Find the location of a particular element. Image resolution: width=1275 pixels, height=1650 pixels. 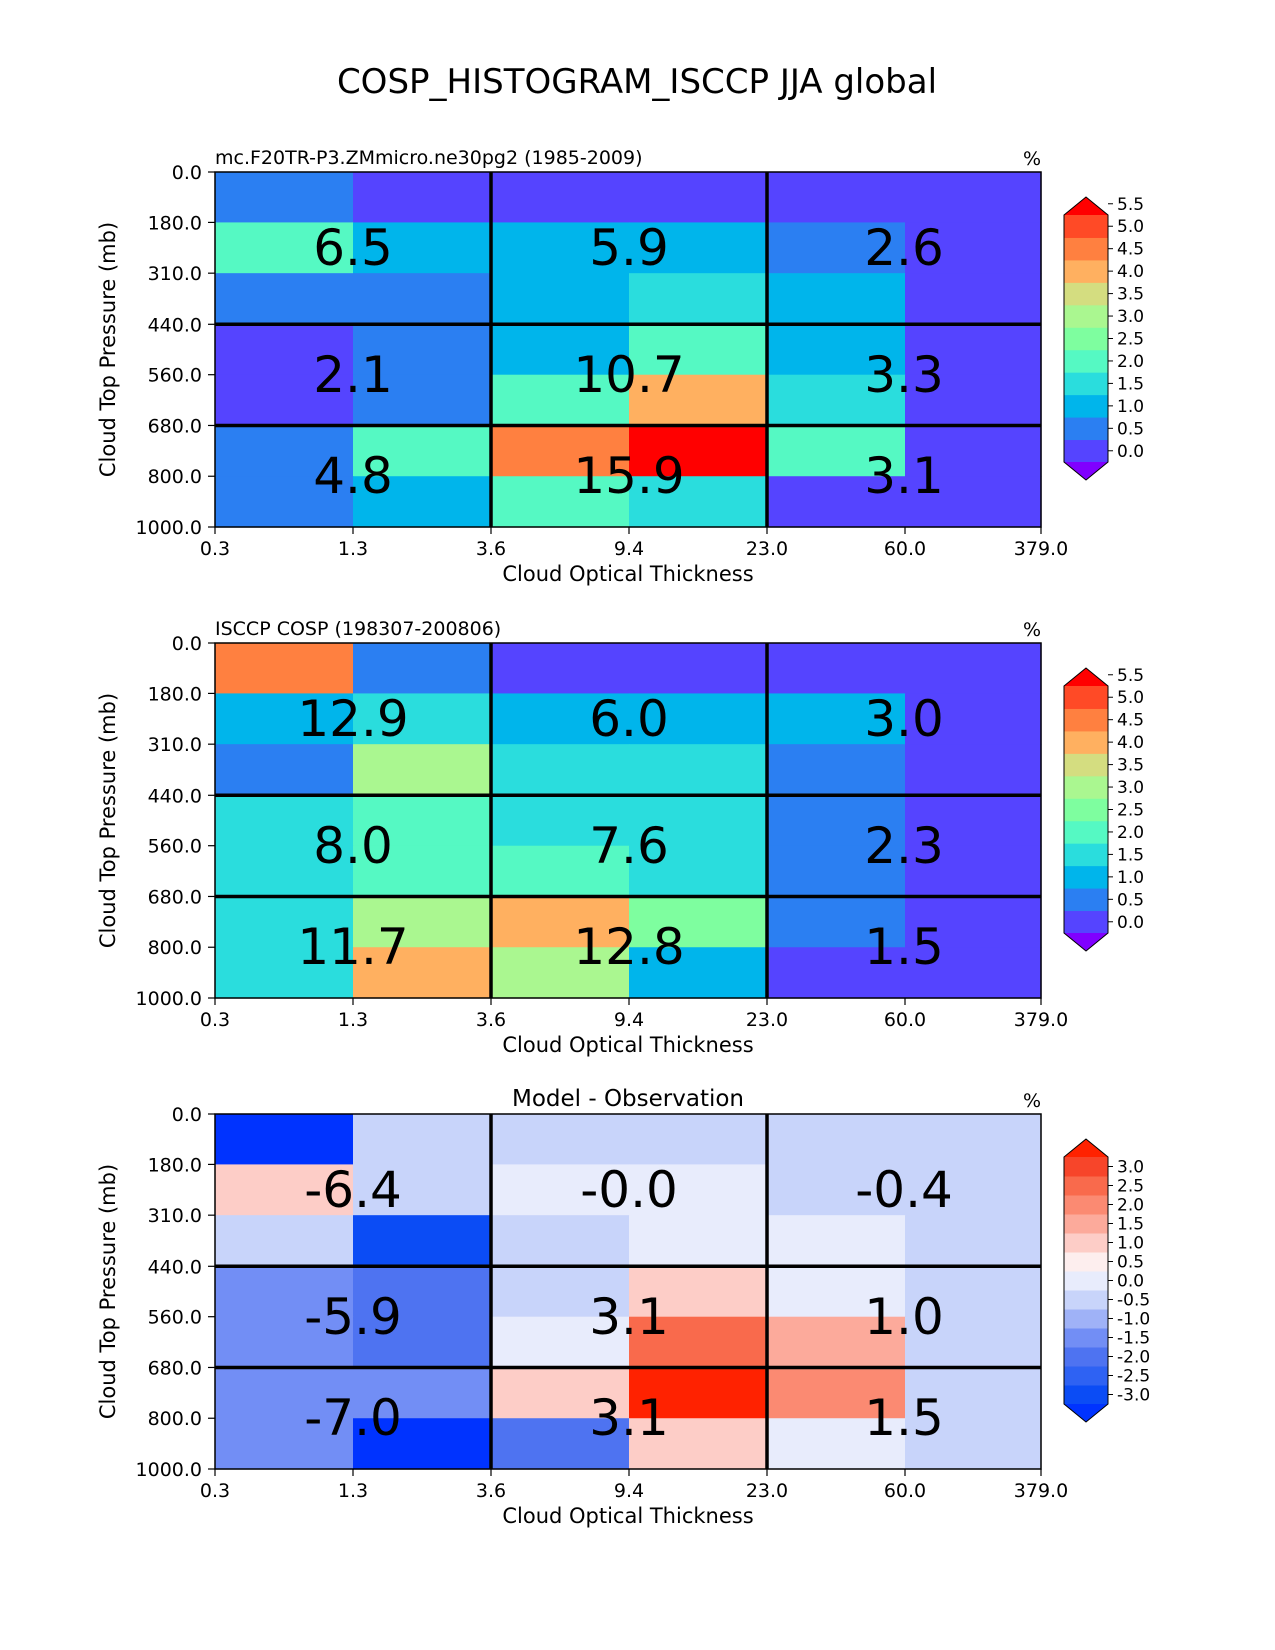

x-tick-label: 60.0 is located at coordinates (905, 1491).